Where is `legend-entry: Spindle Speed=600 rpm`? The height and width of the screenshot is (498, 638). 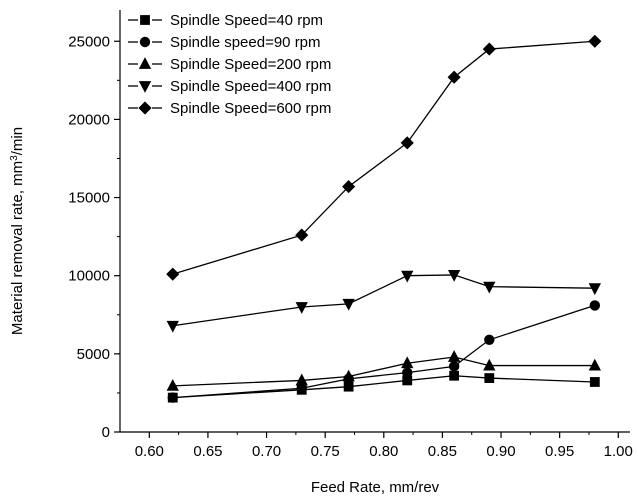 legend-entry: Spindle Speed=600 rpm is located at coordinates (229, 108).